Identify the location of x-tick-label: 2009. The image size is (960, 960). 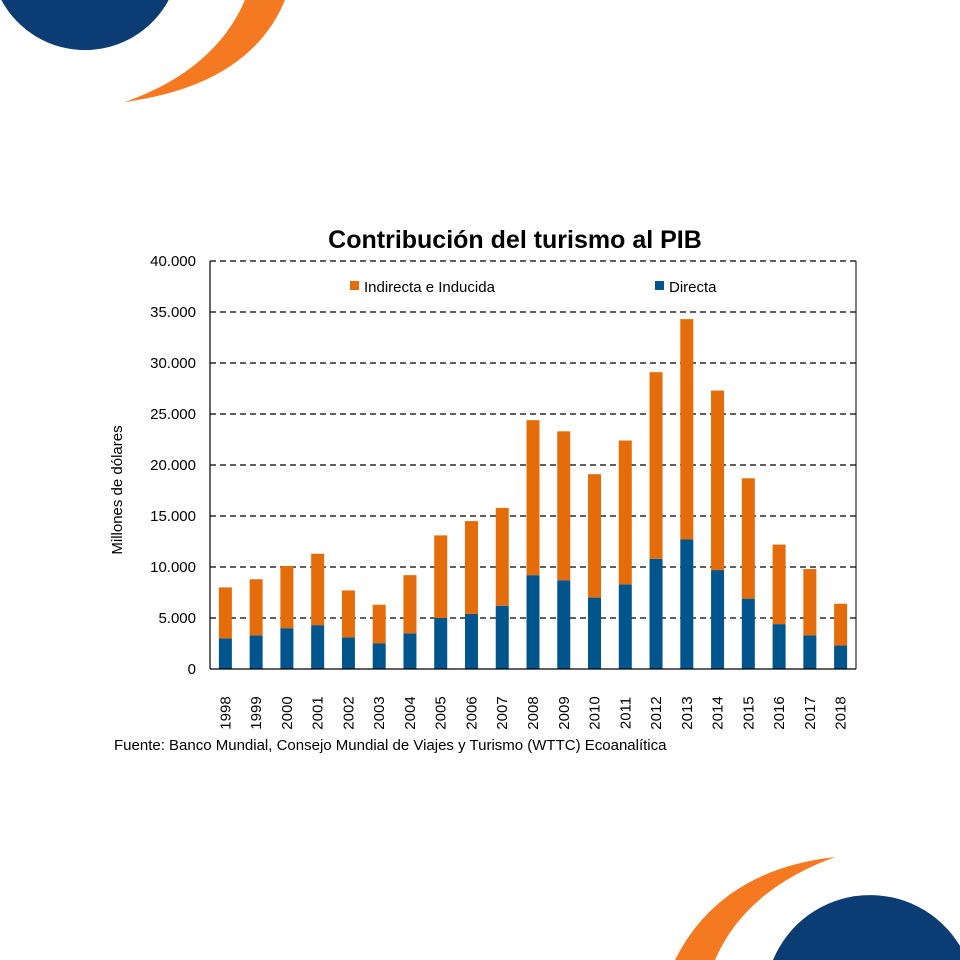
(564, 712).